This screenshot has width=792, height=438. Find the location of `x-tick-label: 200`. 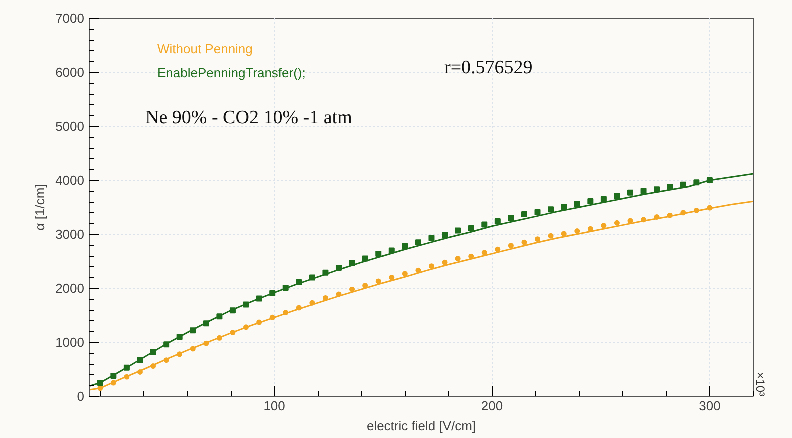

x-tick-label: 200 is located at coordinates (492, 406).